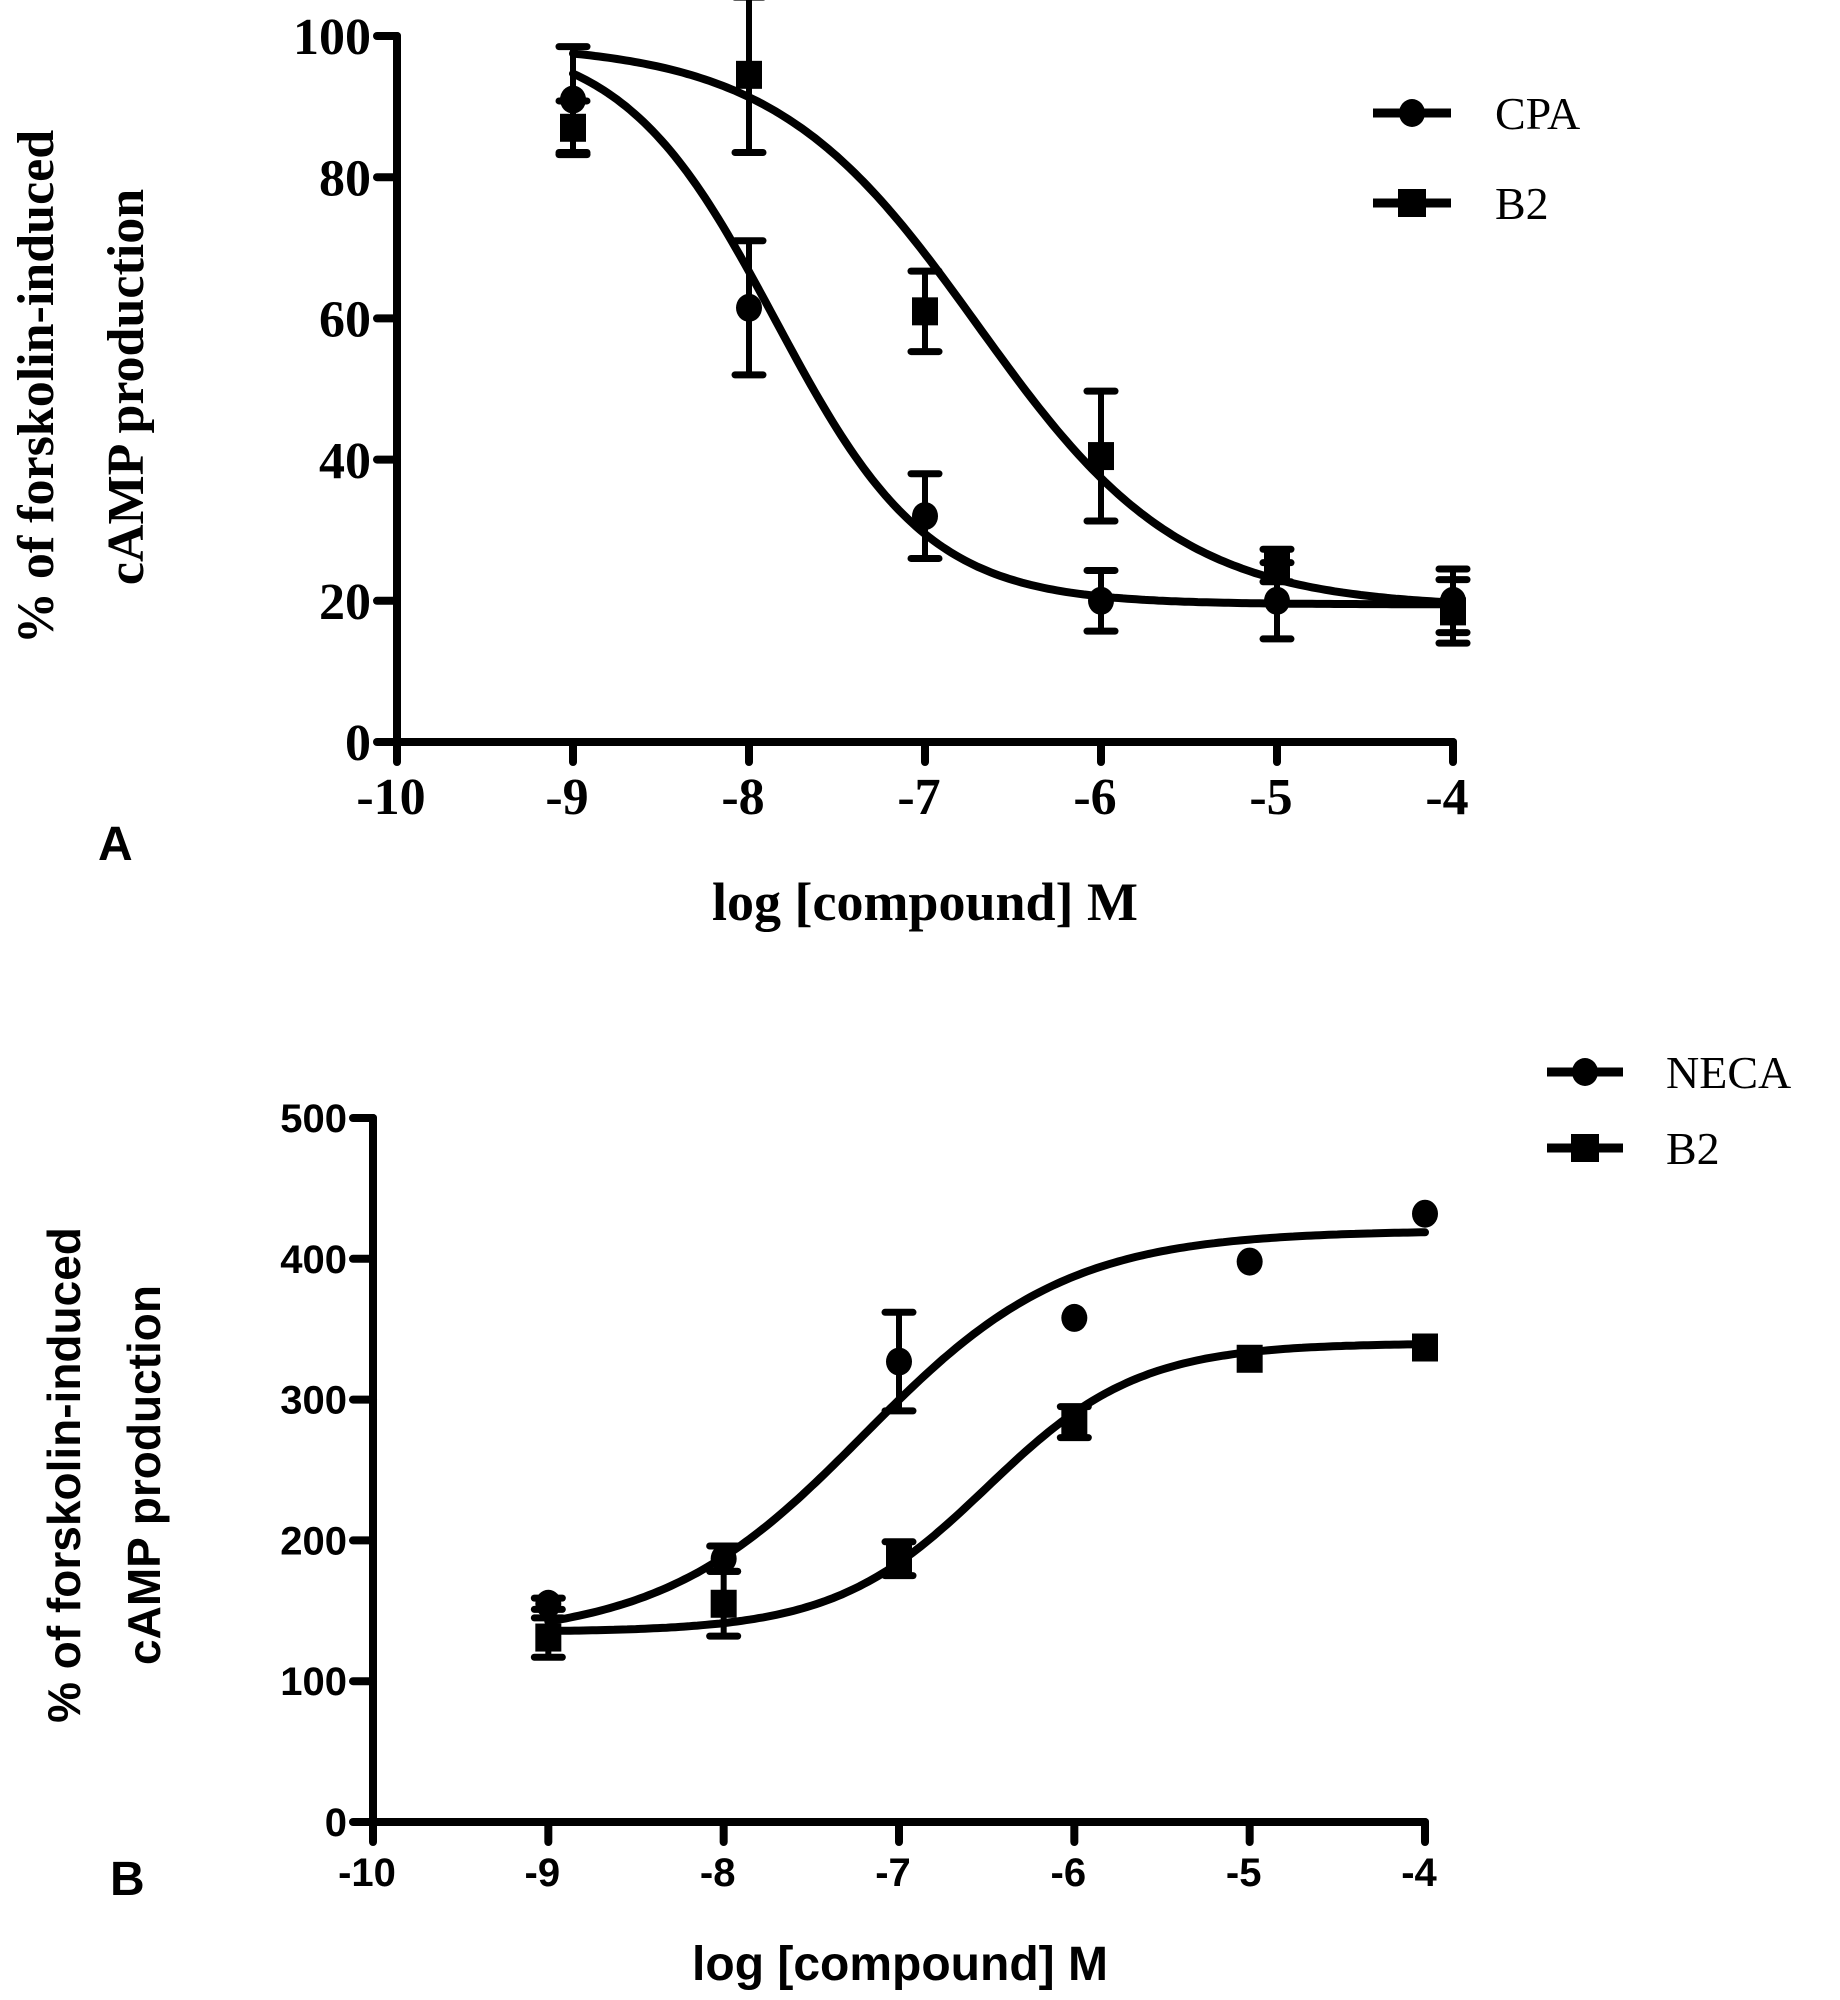 The image size is (1840, 2000). What do you see at coordinates (1585, 1148) in the screenshot?
I see `panel-b-legend-square-icon` at bounding box center [1585, 1148].